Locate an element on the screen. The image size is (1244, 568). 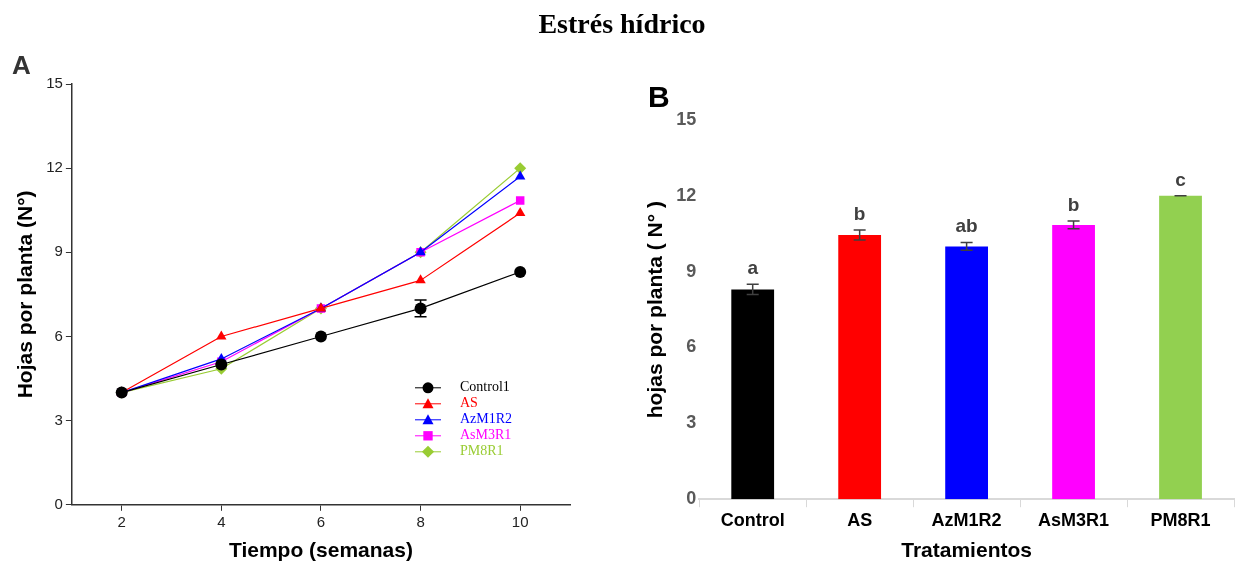
annotation: c is located at coordinates (1181, 179).